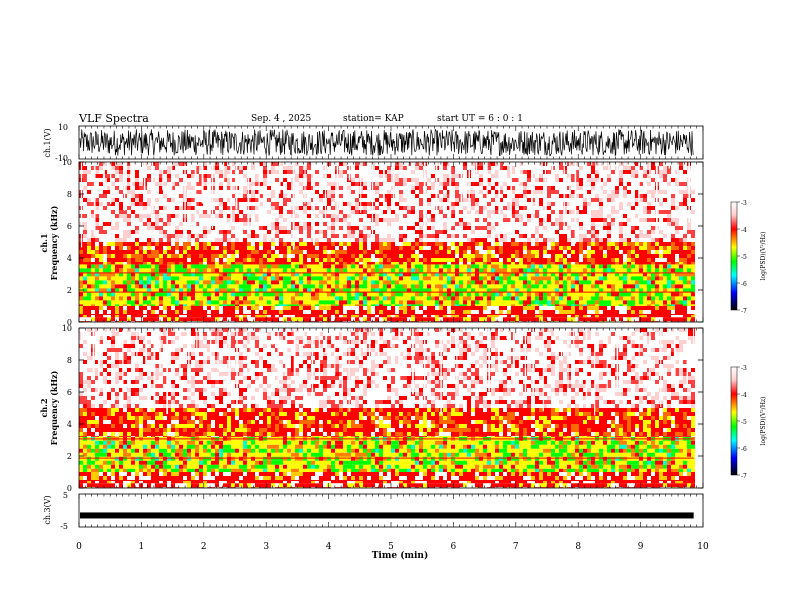  I want to click on ch1-waveform-panel: 10 -10 ch.1(V), so click(373, 143).